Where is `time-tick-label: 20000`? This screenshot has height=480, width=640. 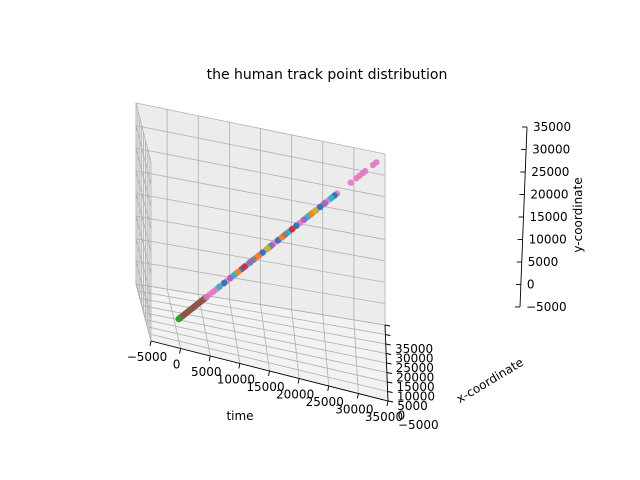
time-tick-label: 20000 is located at coordinates (295, 395).